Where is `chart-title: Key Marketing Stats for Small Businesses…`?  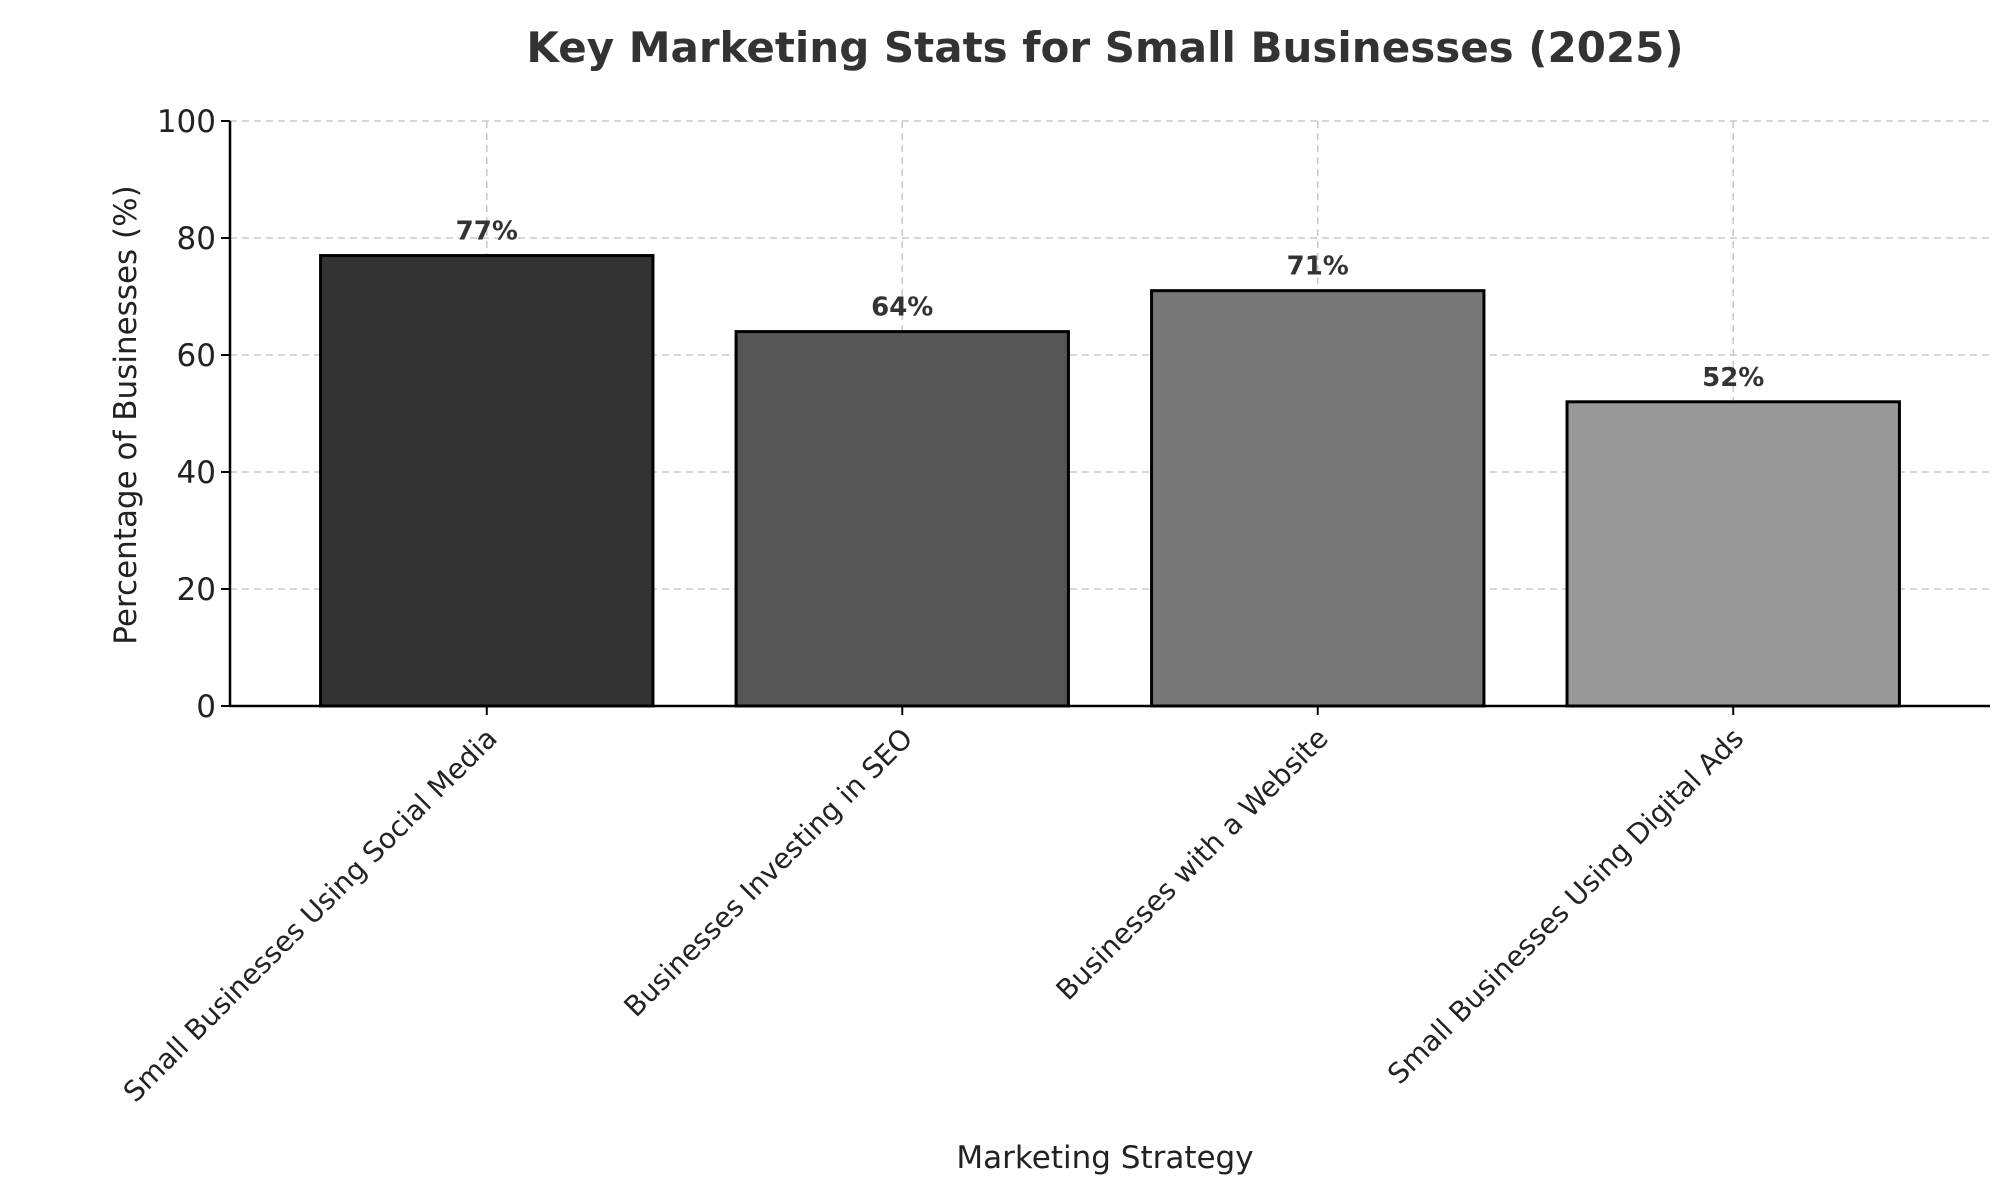 chart-title: Key Marketing Stats for Small Businesses… is located at coordinates (1104, 47).